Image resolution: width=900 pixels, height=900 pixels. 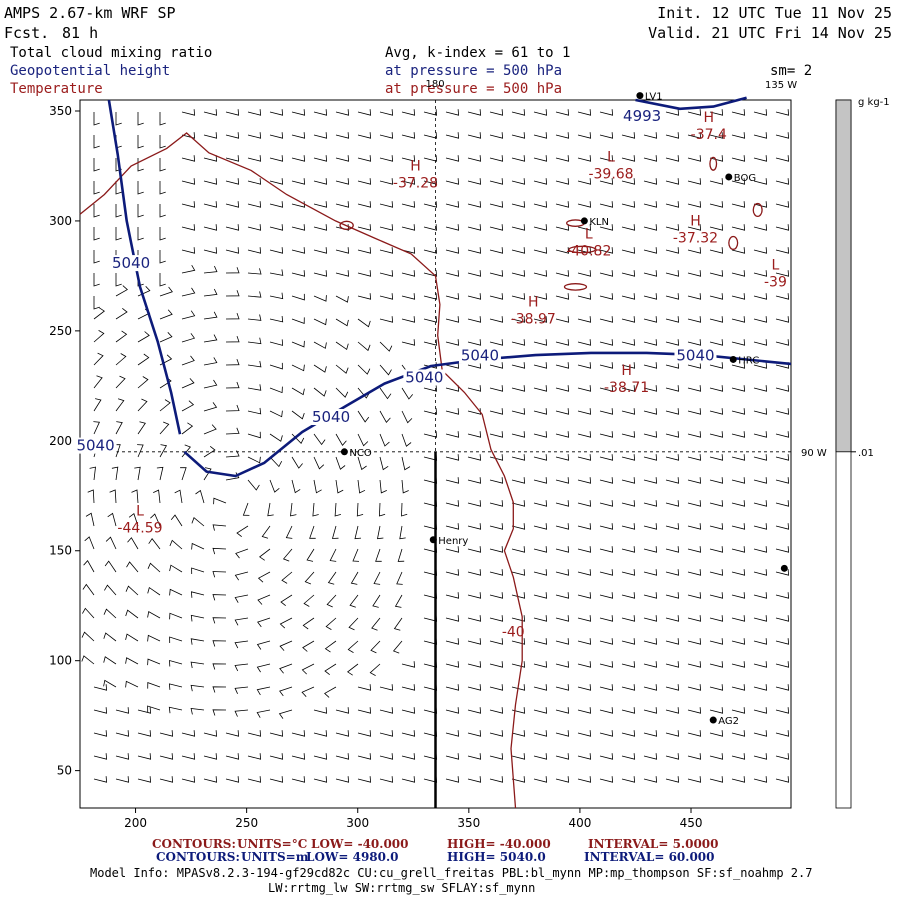 I want to click on legend-height-low: LOW= 4980.0, so click(x=352, y=857).